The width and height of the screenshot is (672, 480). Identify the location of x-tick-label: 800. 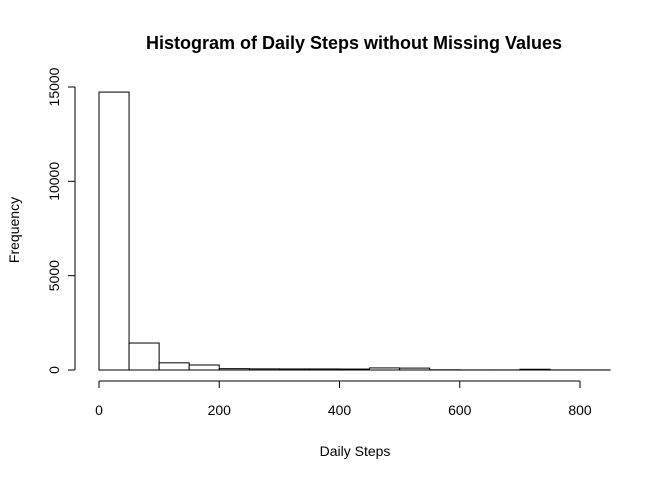
(580, 410).